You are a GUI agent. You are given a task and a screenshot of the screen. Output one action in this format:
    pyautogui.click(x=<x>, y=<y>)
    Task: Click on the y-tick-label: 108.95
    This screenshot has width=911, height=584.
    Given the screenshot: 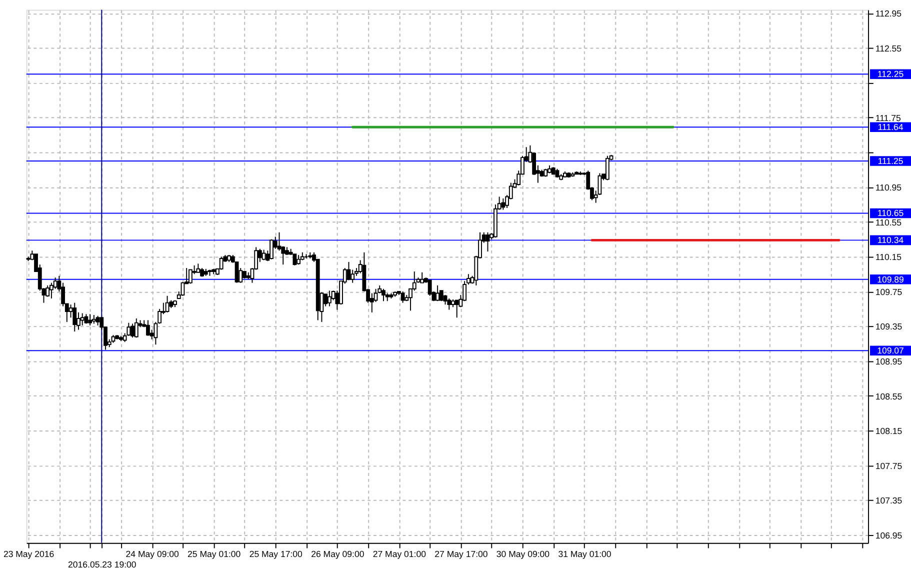 What is the action you would take?
    pyautogui.click(x=888, y=361)
    